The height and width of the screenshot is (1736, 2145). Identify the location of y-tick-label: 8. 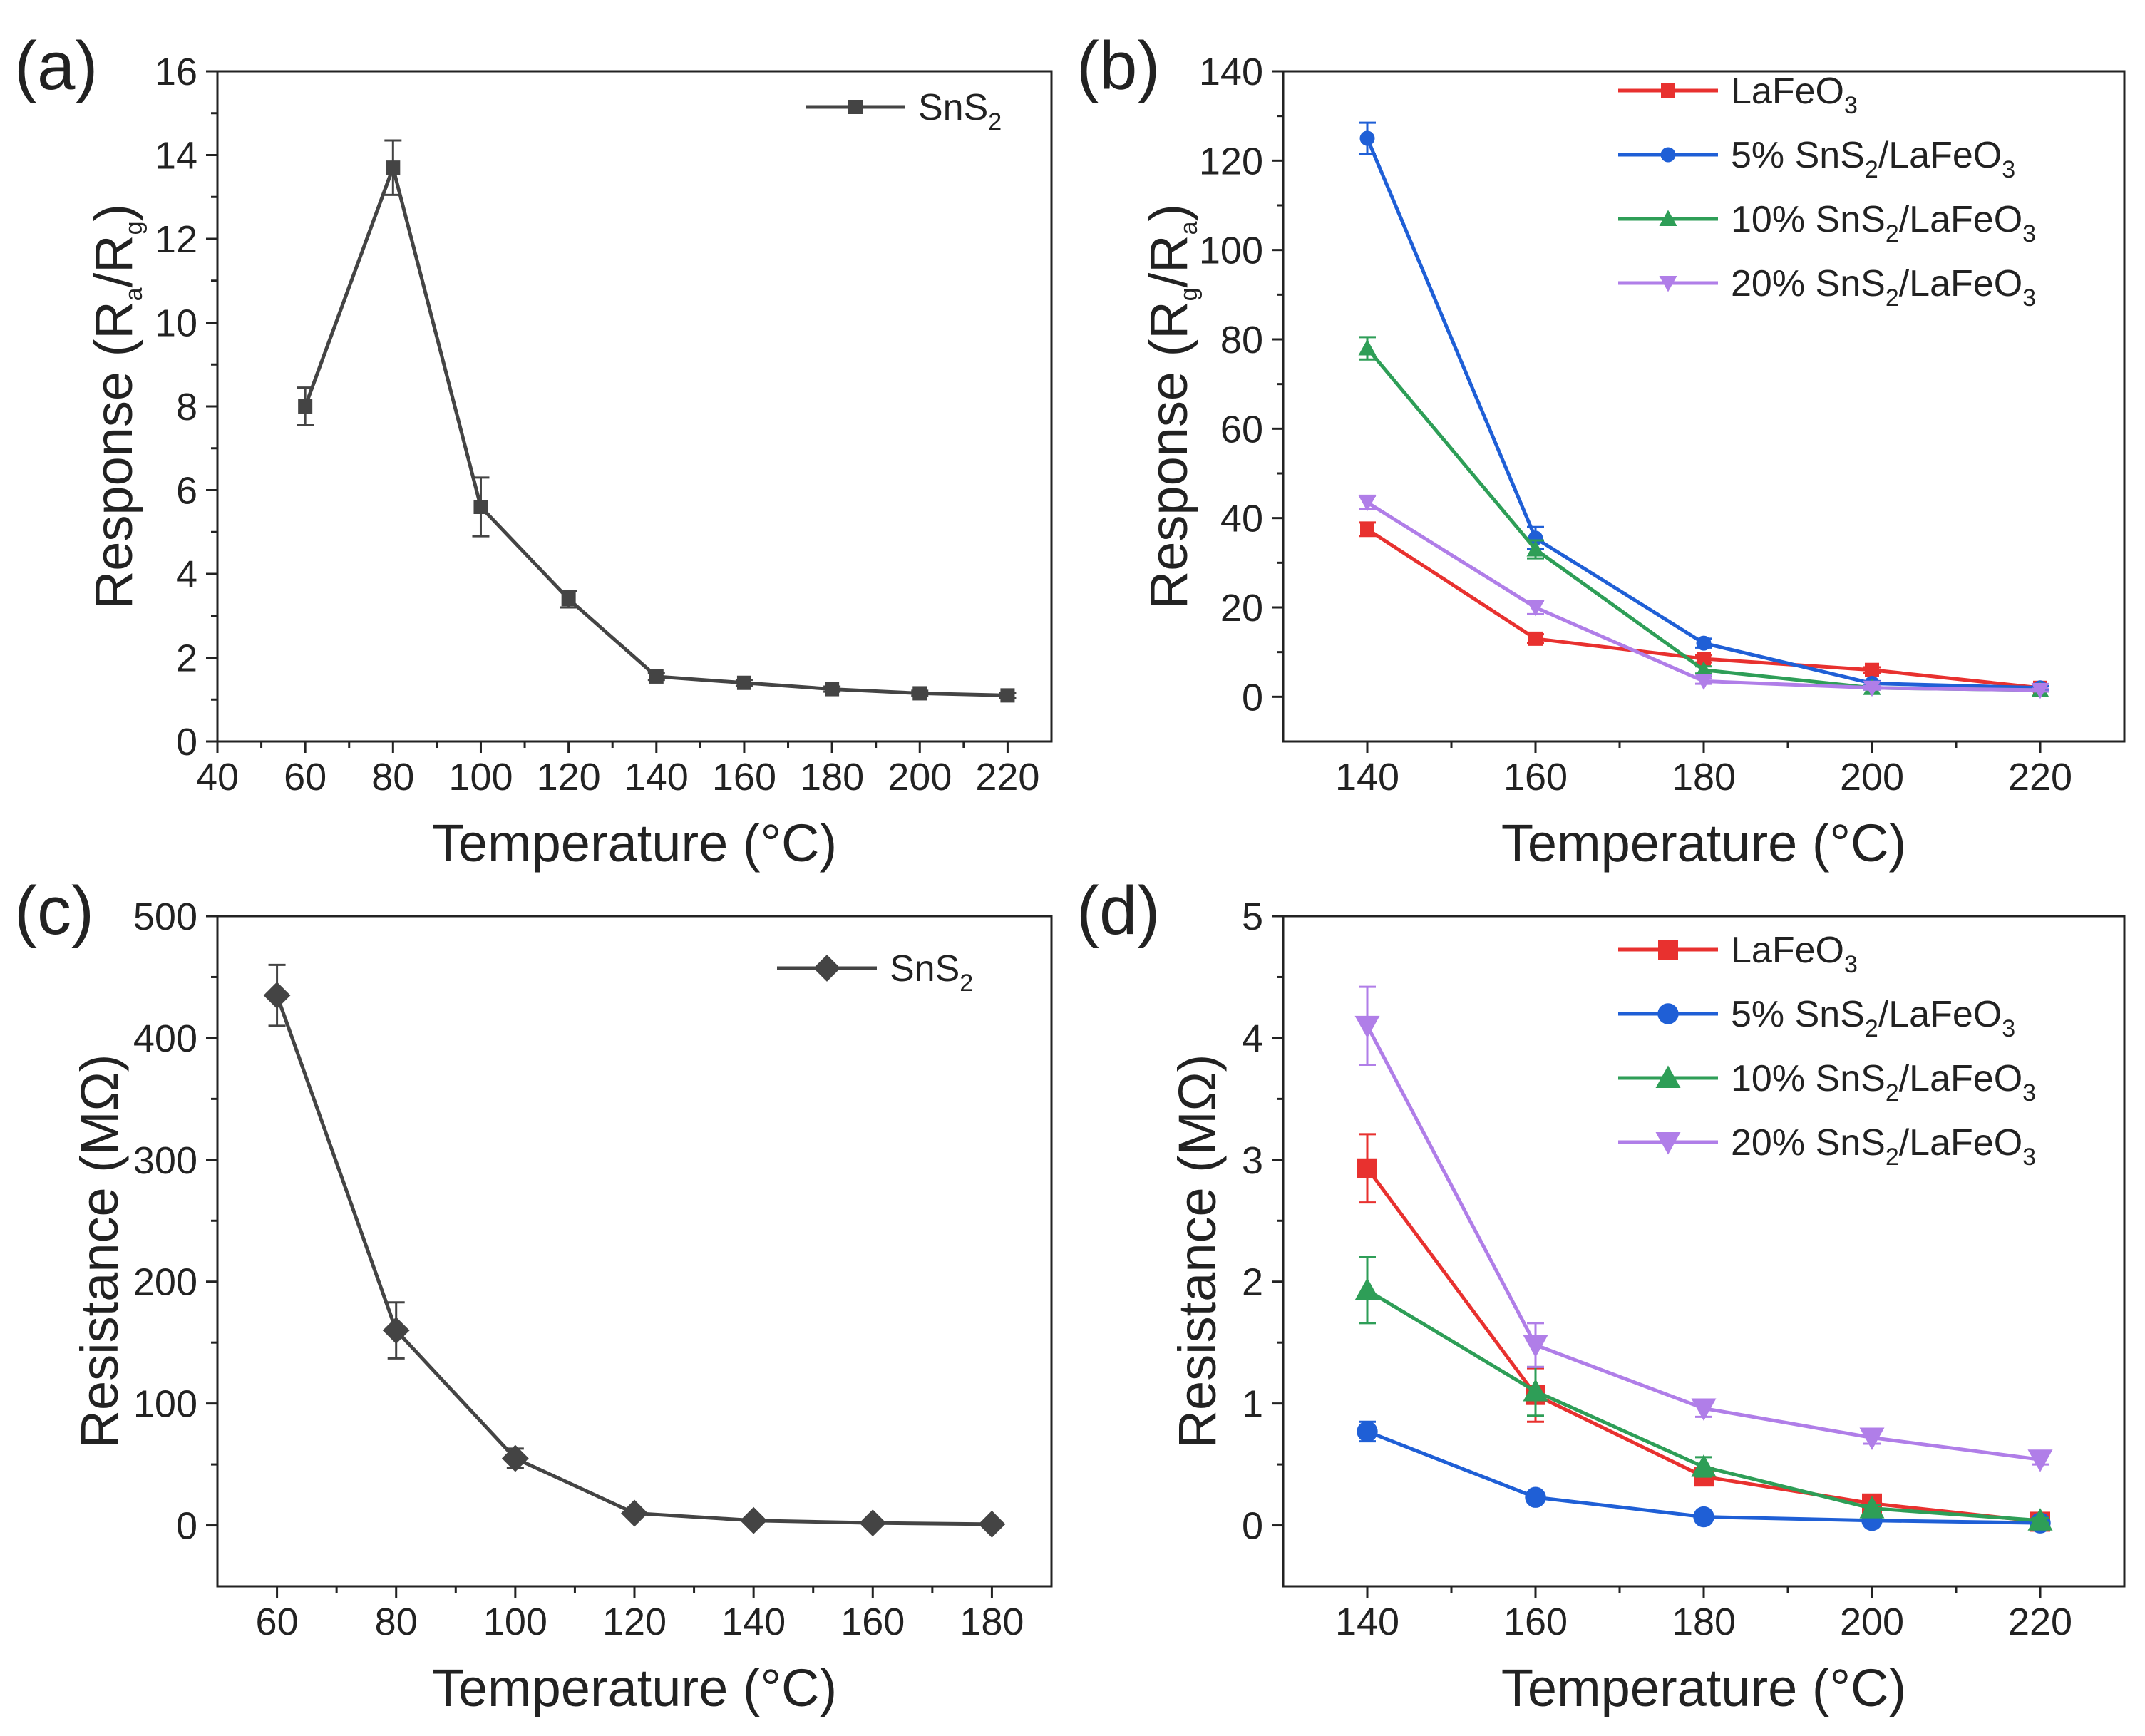
(187, 407).